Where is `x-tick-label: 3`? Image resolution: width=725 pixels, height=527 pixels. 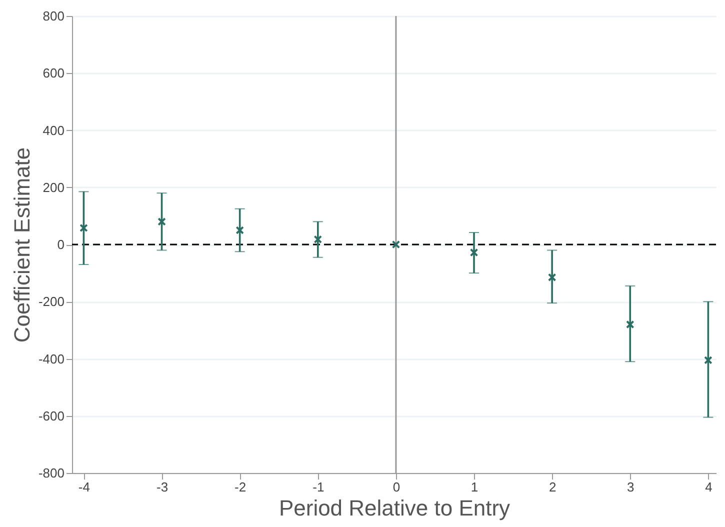
x-tick-label: 3 is located at coordinates (630, 487).